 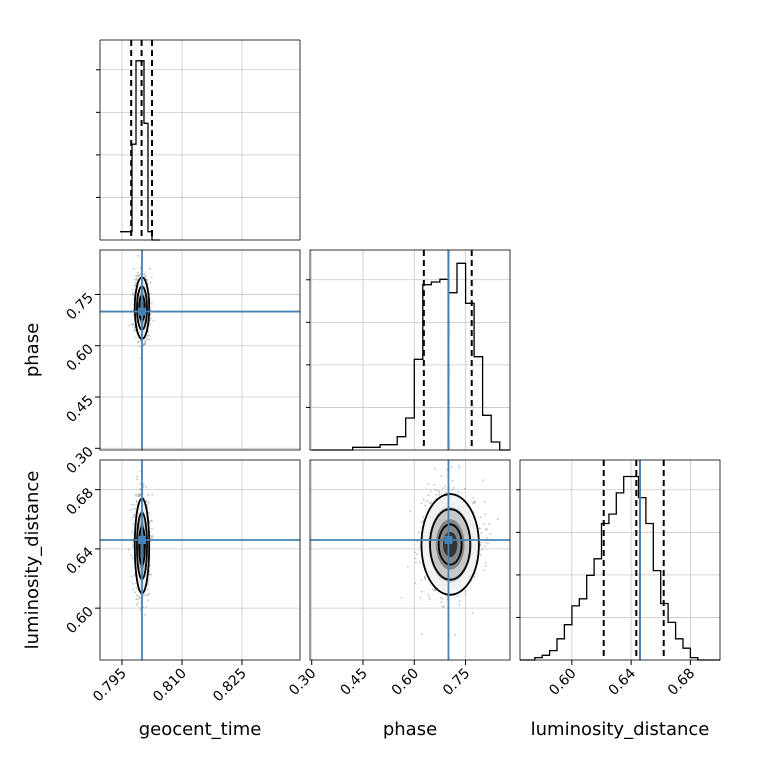 I want to click on x-tick-label: 0.30, so click(x=302, y=682).